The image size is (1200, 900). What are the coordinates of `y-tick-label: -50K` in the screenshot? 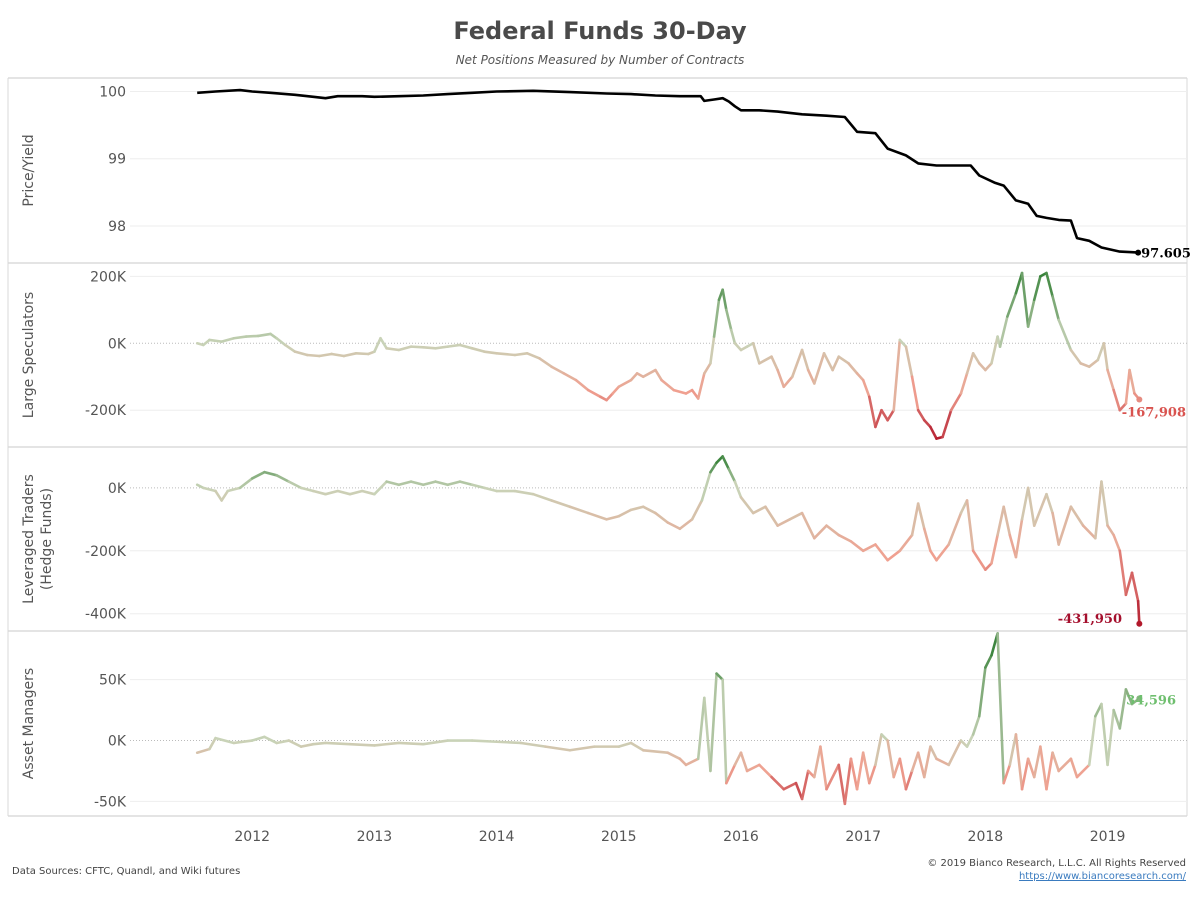 It's located at (110, 802).